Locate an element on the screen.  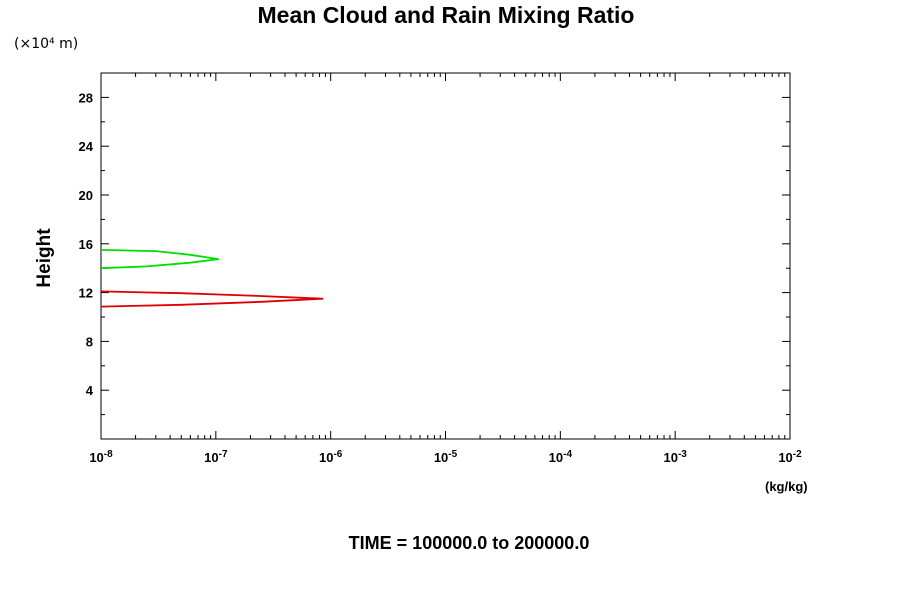
y-tick-label: 20 is located at coordinates (86, 195).